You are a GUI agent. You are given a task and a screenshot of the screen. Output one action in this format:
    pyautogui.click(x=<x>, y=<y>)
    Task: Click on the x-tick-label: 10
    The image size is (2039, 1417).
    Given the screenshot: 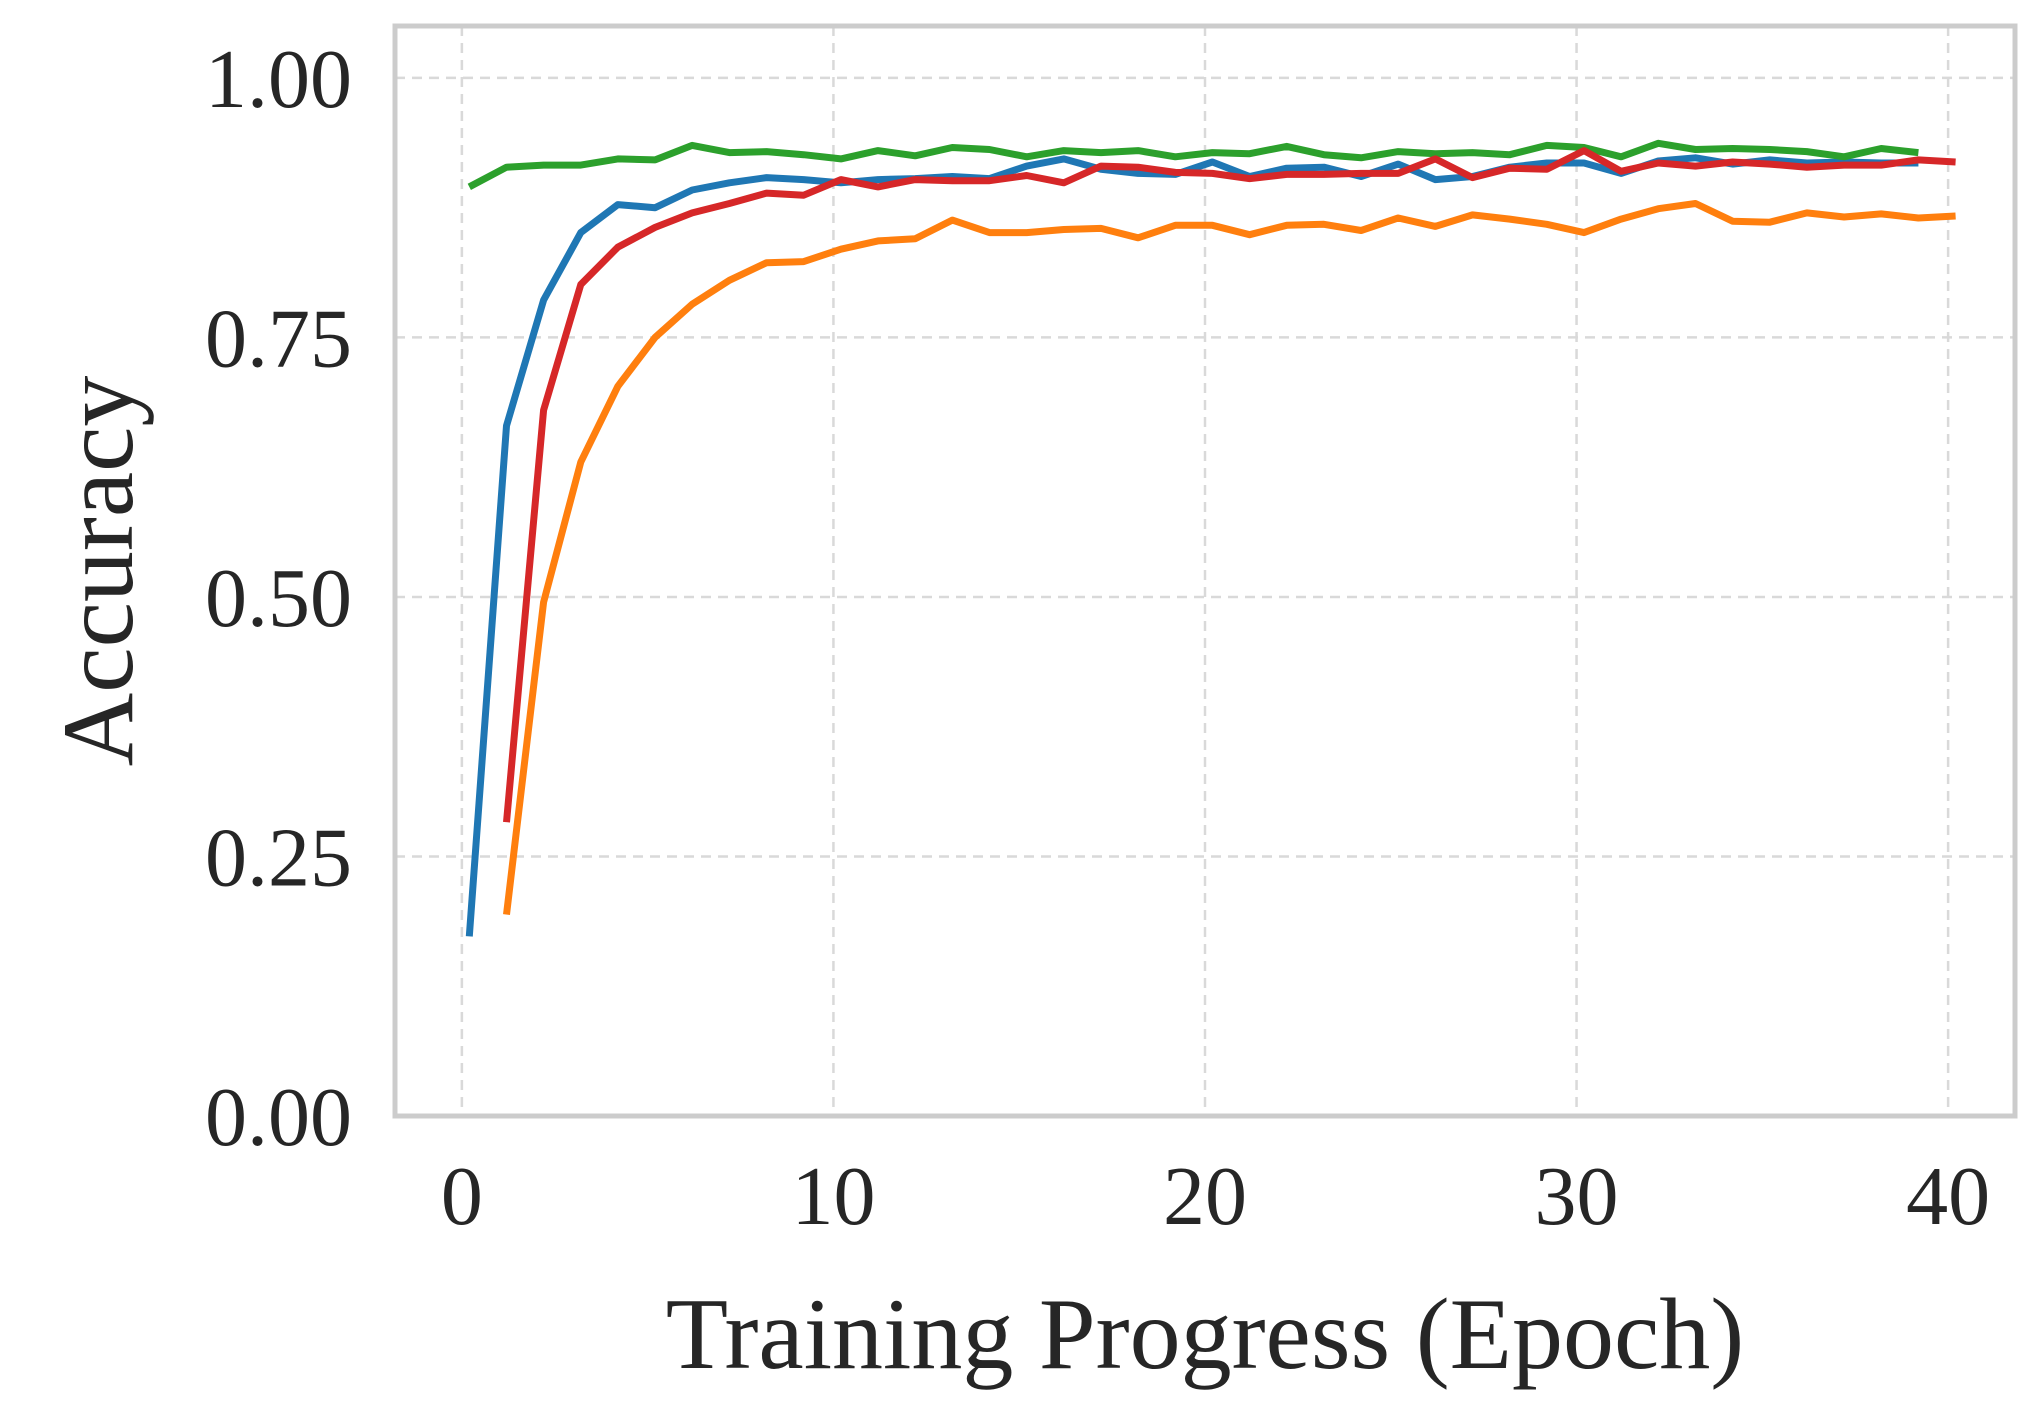 What is the action you would take?
    pyautogui.click(x=833, y=1196)
    